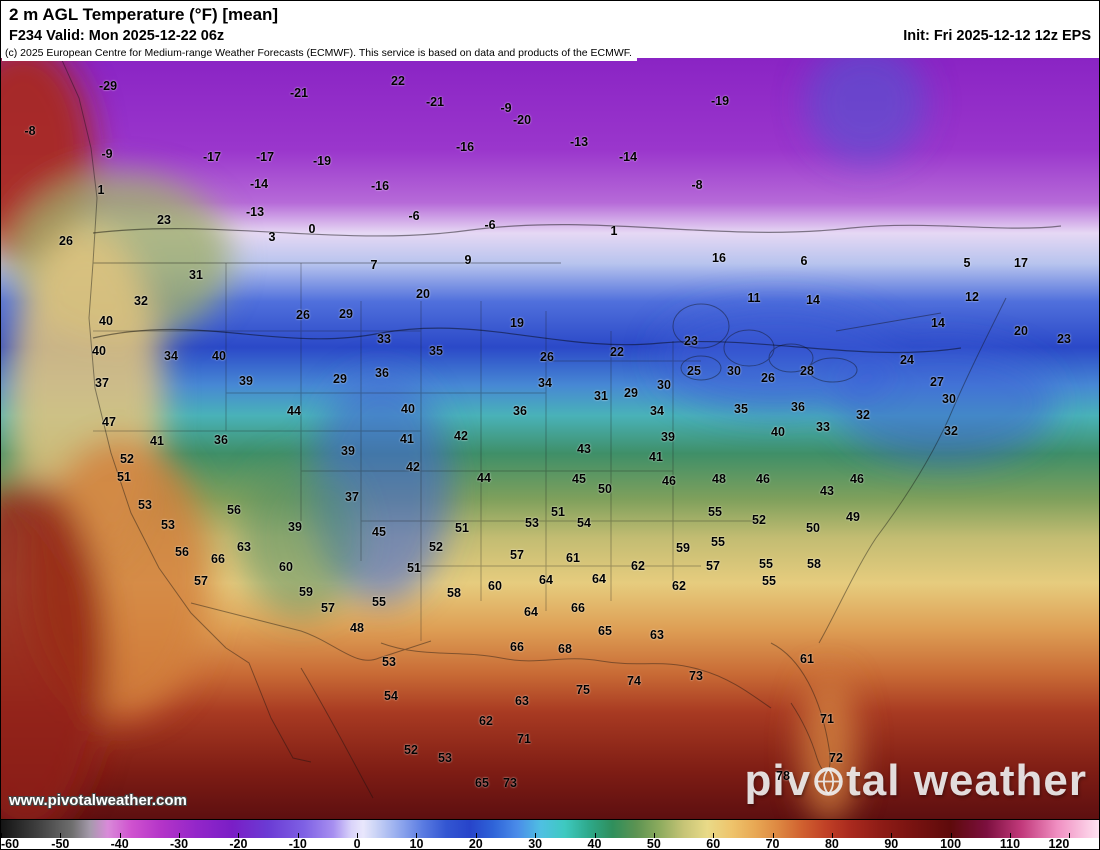 Image resolution: width=1100 pixels, height=850 pixels. What do you see at coordinates (772, 843) in the screenshot?
I see `color-scale-tick-label: 70` at bounding box center [772, 843].